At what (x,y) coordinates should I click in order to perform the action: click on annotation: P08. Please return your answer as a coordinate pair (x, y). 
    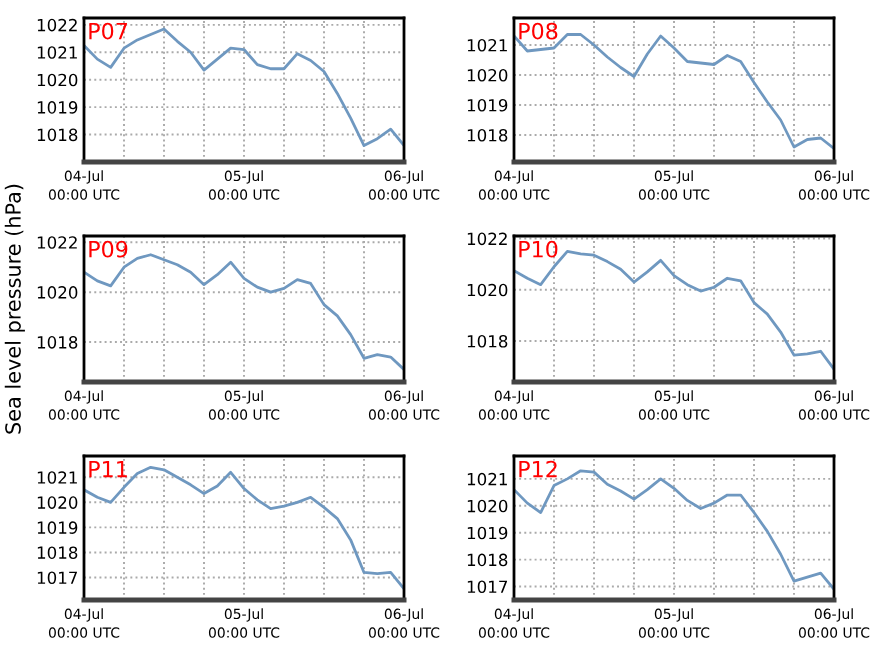
    Looking at the image, I should click on (538, 31).